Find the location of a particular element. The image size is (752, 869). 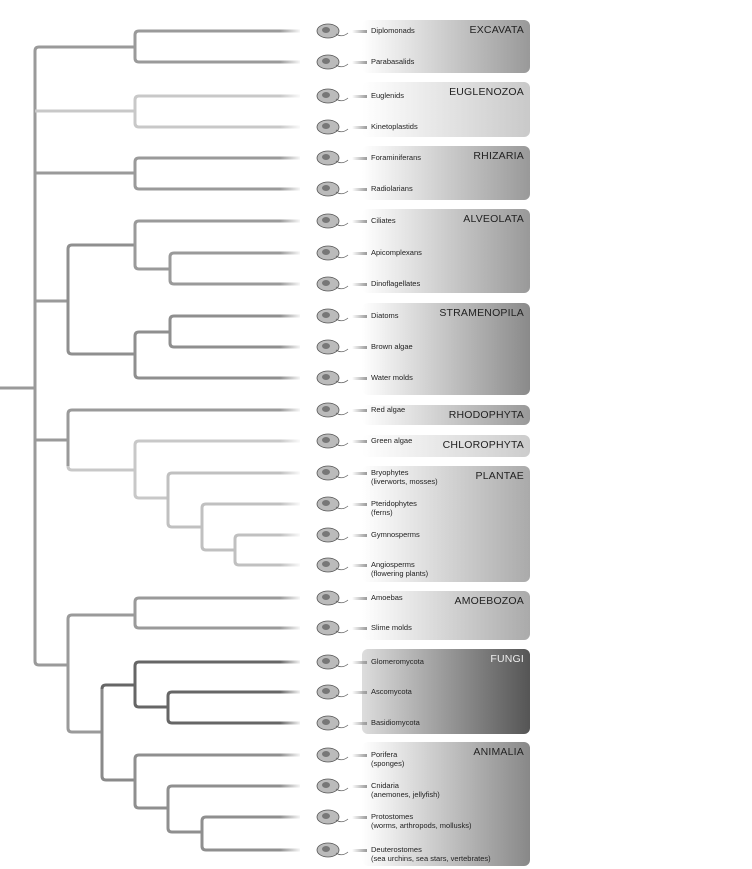

taxon-label: Radiolarians is located at coordinates (392, 188).